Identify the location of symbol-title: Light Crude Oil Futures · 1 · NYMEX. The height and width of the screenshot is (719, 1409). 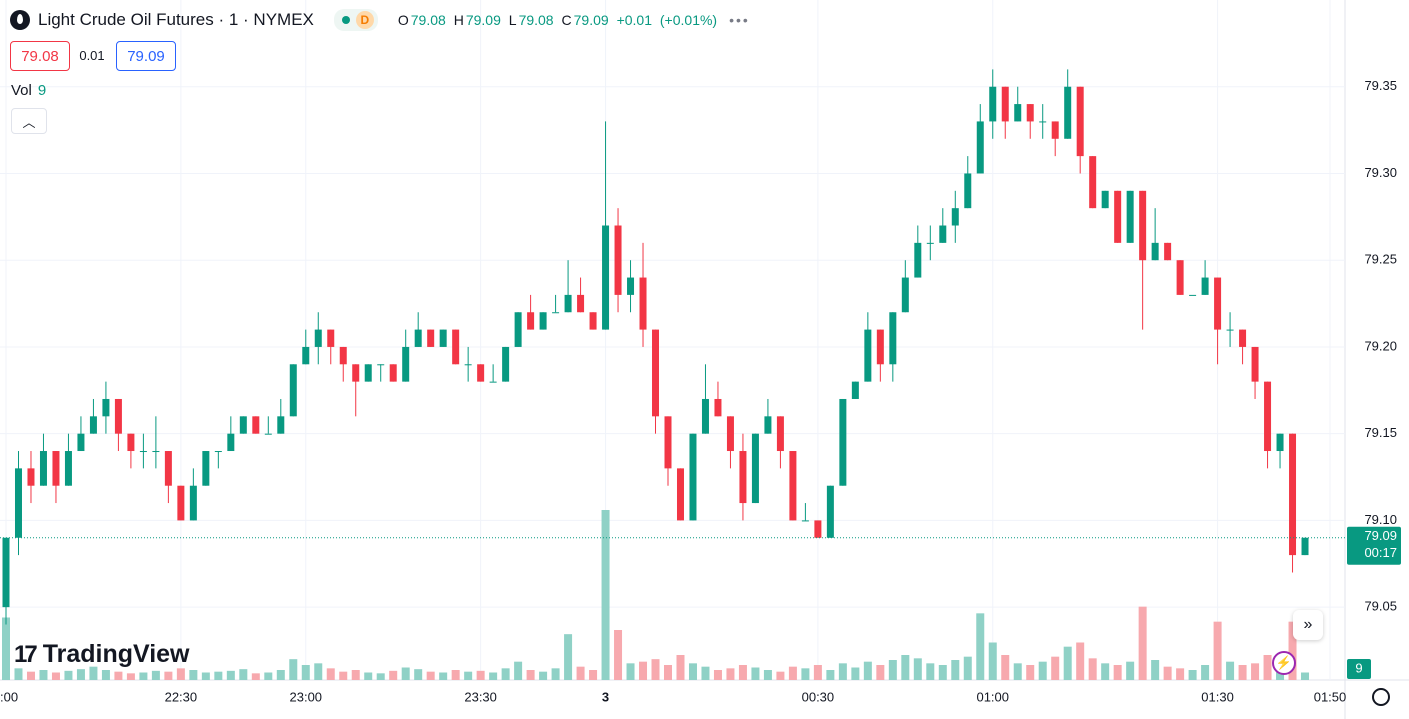
(176, 19).